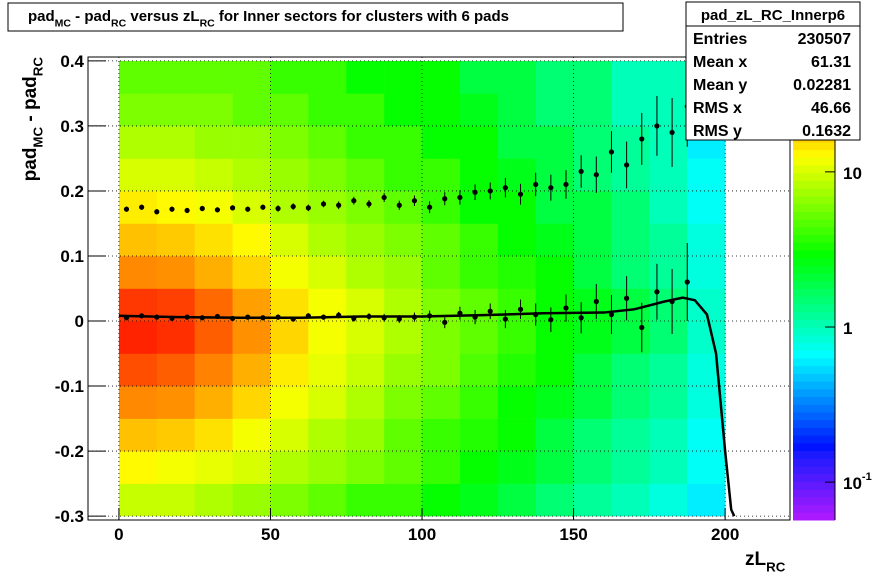 The image size is (878, 578). I want to click on x-tick-label: 0, so click(118, 534).